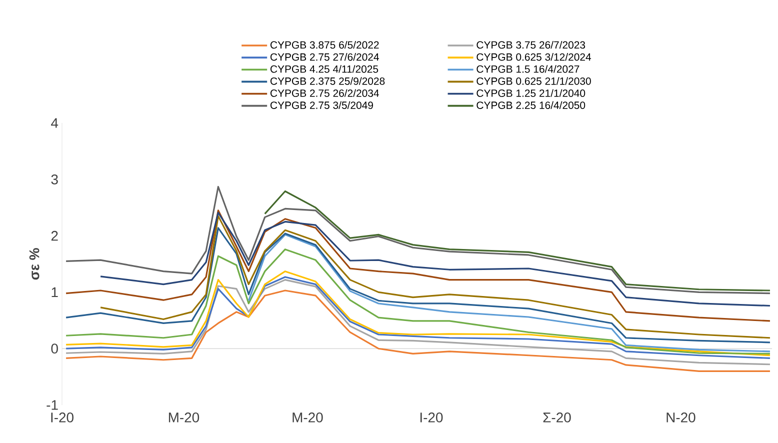 Image resolution: width=778 pixels, height=443 pixels. Describe the element at coordinates (327, 81) in the screenshot. I see `legend-label: CYPGB 2.375 25/9/2028` at that location.